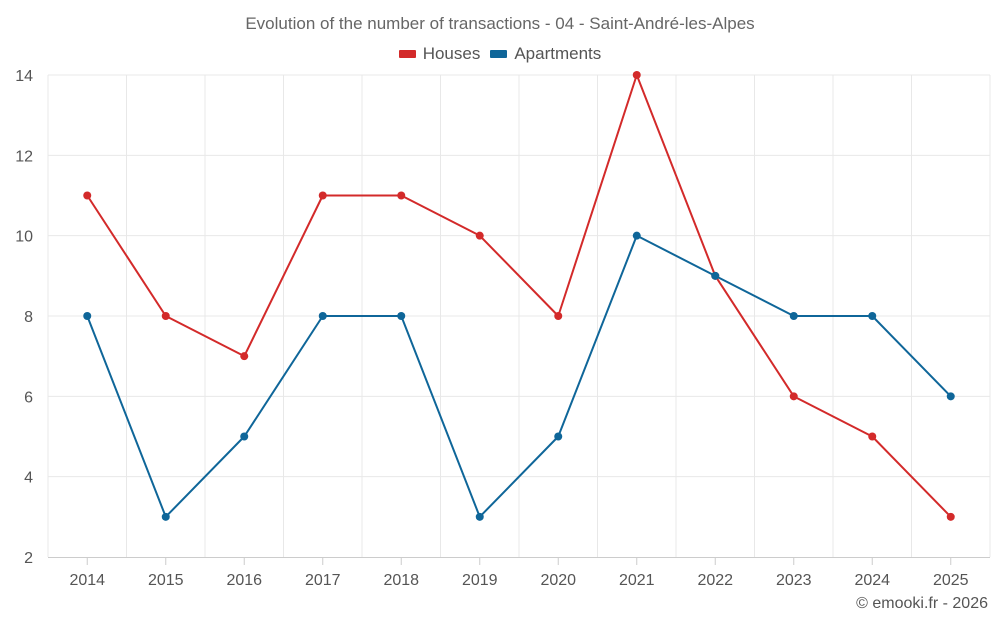 The image size is (1000, 625). I want to click on data-point-houses: Houses 2014: 11, so click(87, 195).